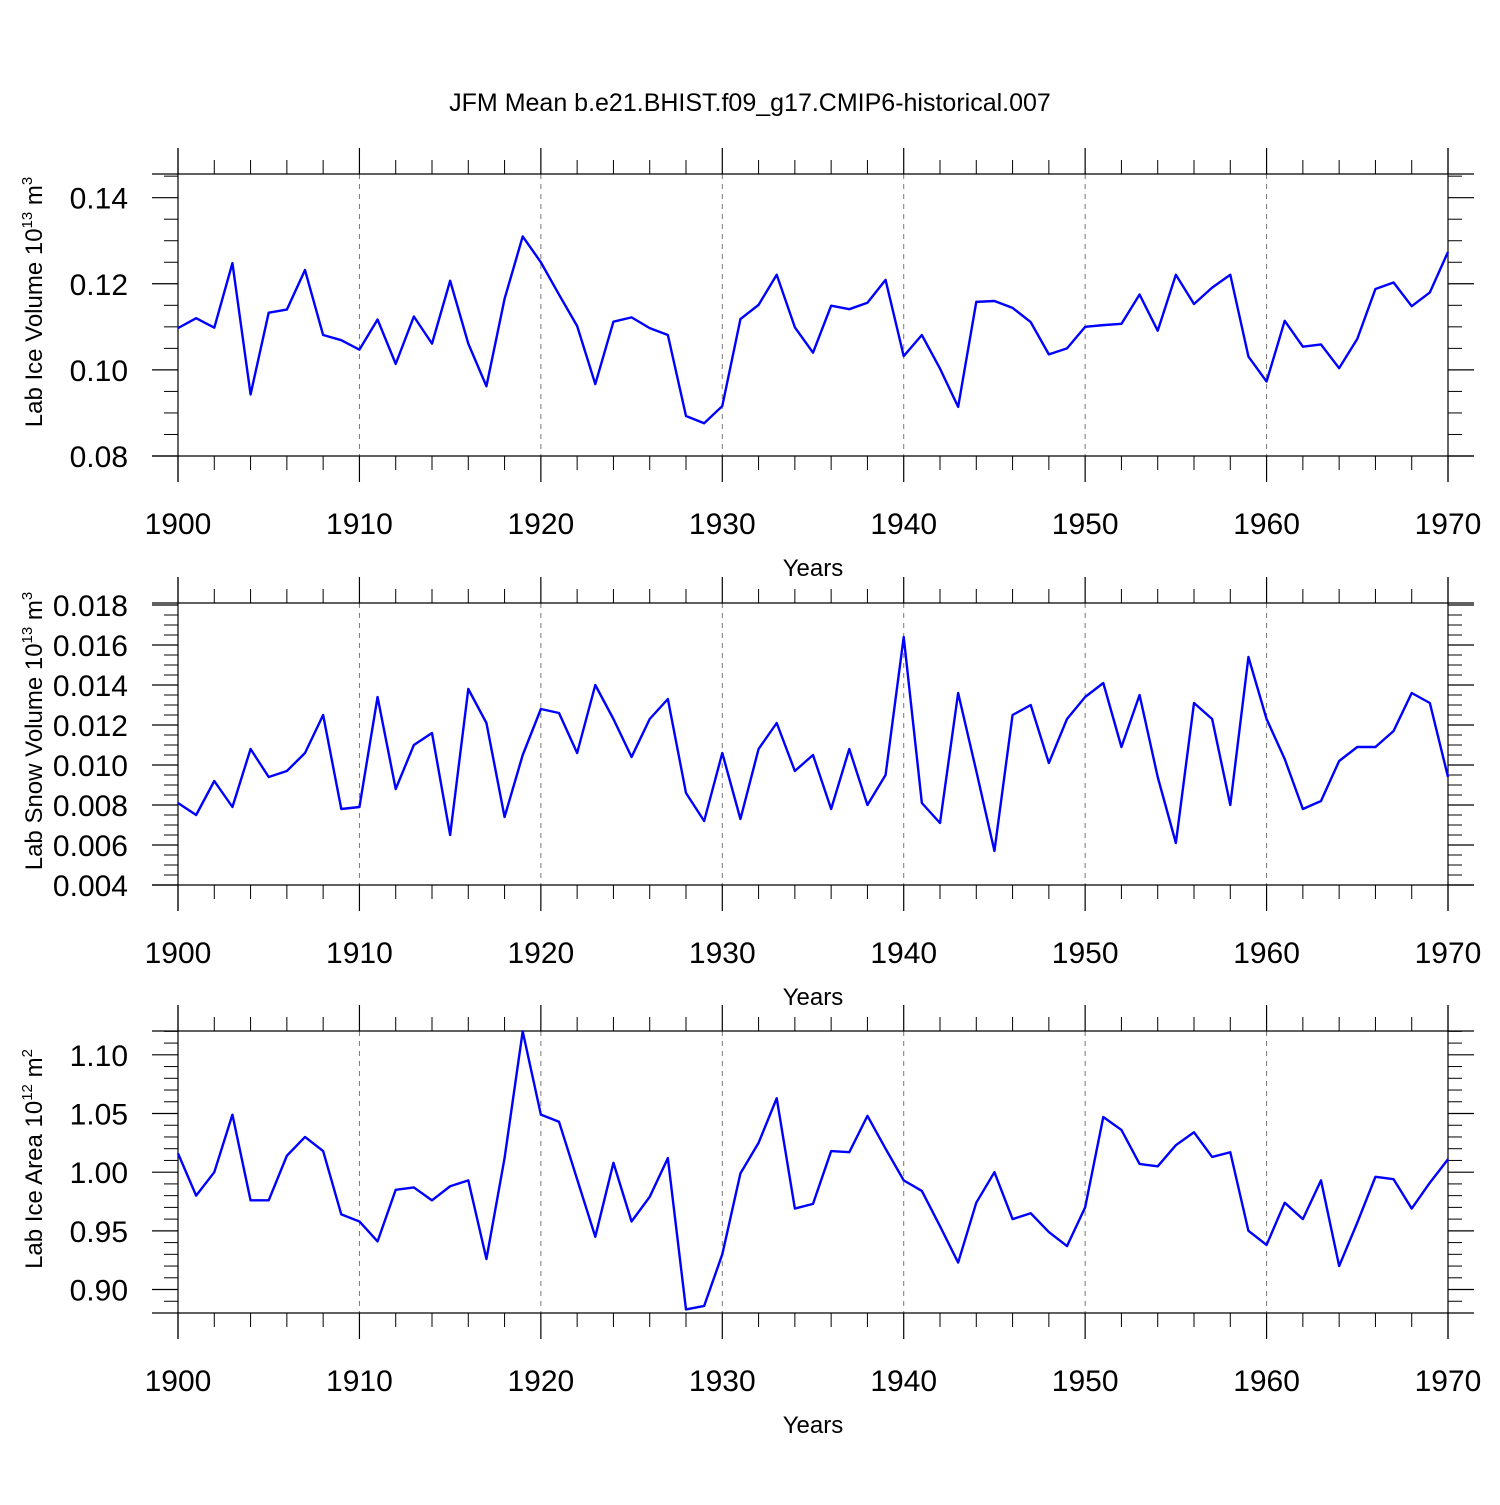  What do you see at coordinates (90, 606) in the screenshot?
I see `y-tick-label: 0.018` at bounding box center [90, 606].